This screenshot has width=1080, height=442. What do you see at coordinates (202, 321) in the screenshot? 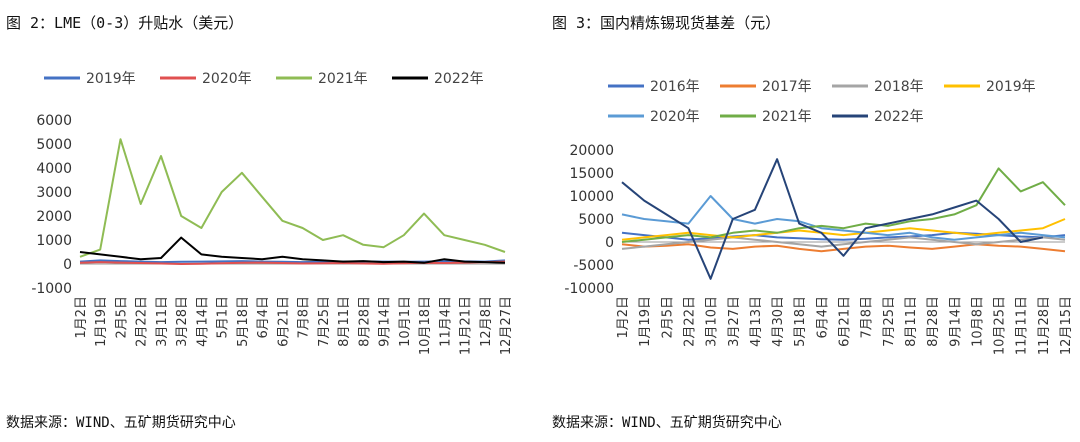
I see `x-tick-label: 4月14日` at bounding box center [202, 321].